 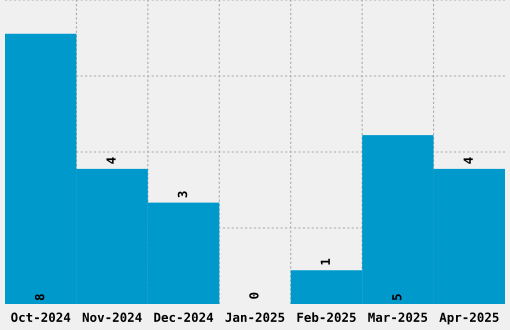 I want to click on data-label: 1, so click(x=325, y=261).